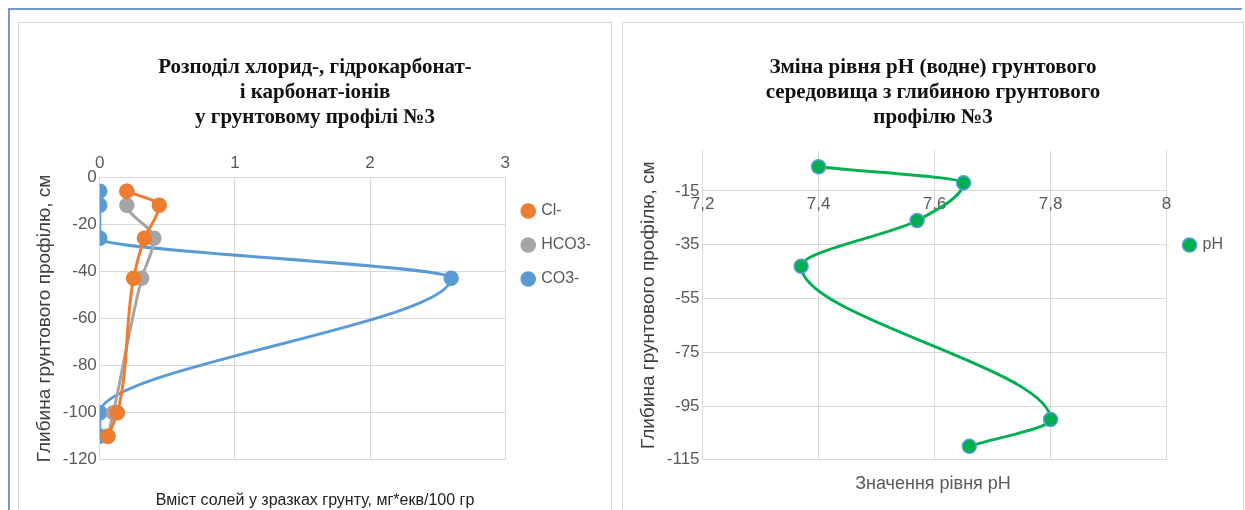 The width and height of the screenshot is (1245, 510). What do you see at coordinates (687, 298) in the screenshot?
I see `y-tick-label: -55` at bounding box center [687, 298].